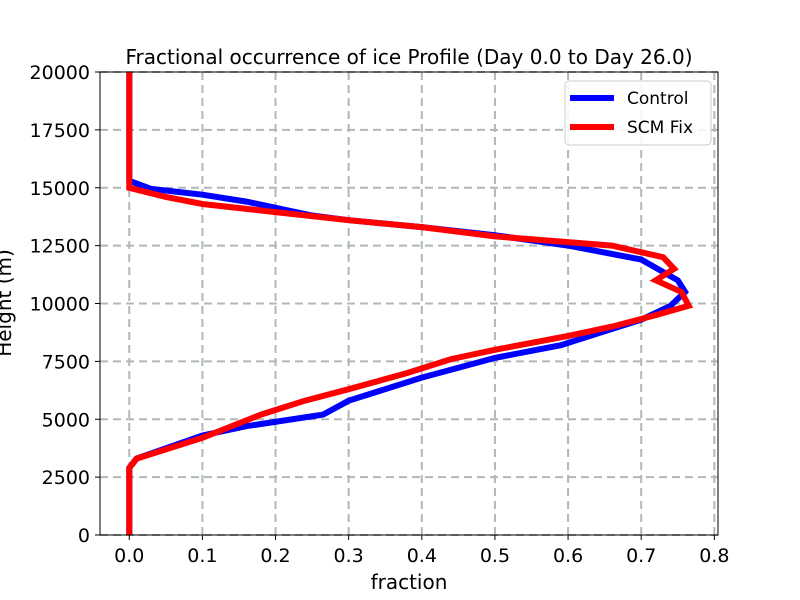  What do you see at coordinates (657, 99) in the screenshot?
I see `legend-label-control: Control` at bounding box center [657, 99].